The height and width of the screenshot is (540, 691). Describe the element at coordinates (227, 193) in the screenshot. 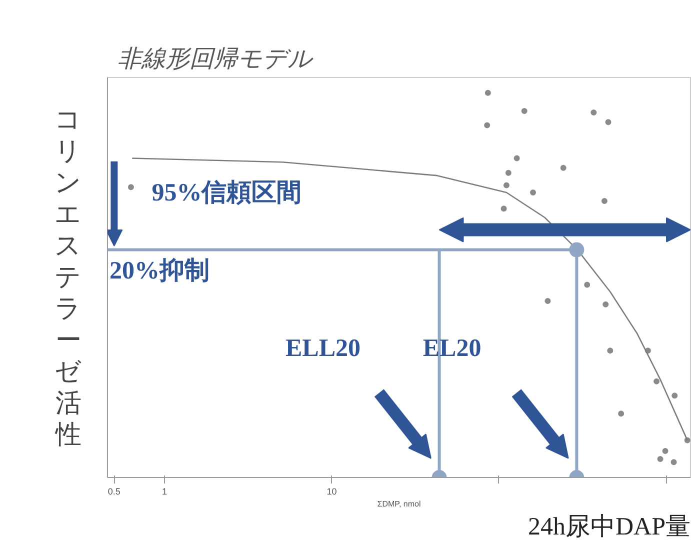

I see `annotation: 95%信頼区間` at that location.